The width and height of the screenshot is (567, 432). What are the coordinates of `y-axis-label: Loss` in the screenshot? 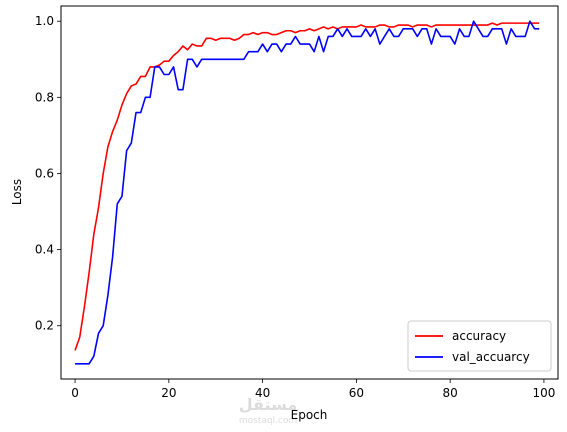 It's located at (17, 192).